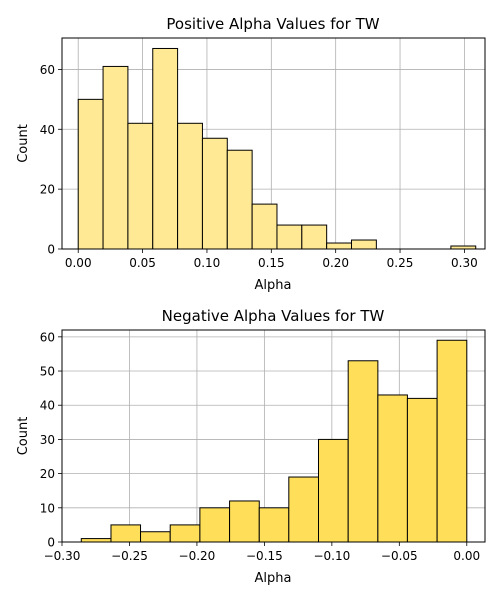 The width and height of the screenshot is (500, 600). Describe the element at coordinates (272, 24) in the screenshot. I see `chart-title: Positive Alpha Values for TW` at that location.